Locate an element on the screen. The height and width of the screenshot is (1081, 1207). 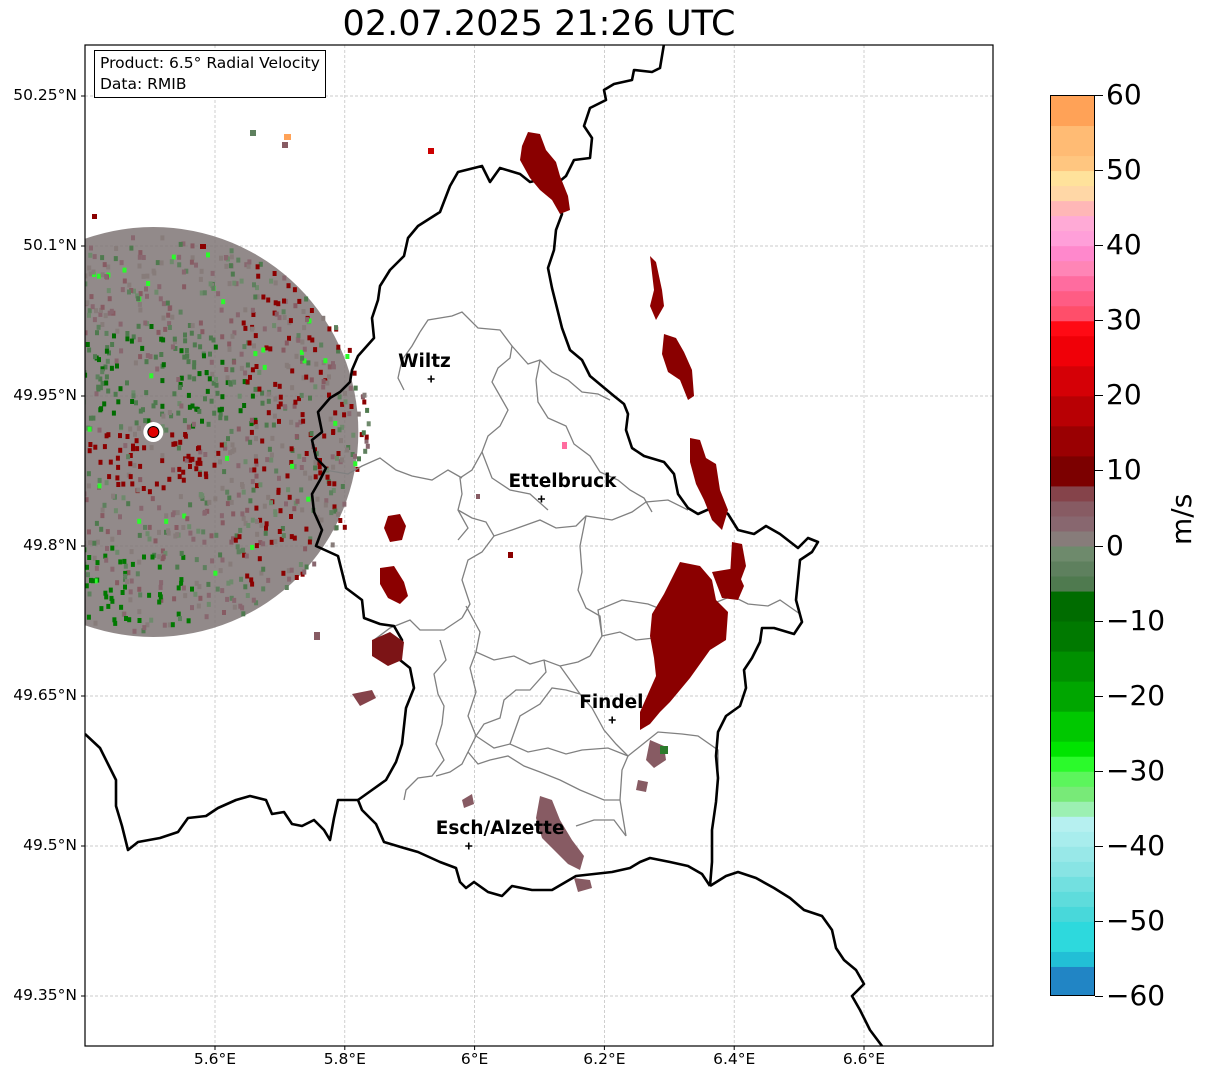
lon-tick-label: 6°E is located at coordinates (474, 1059).